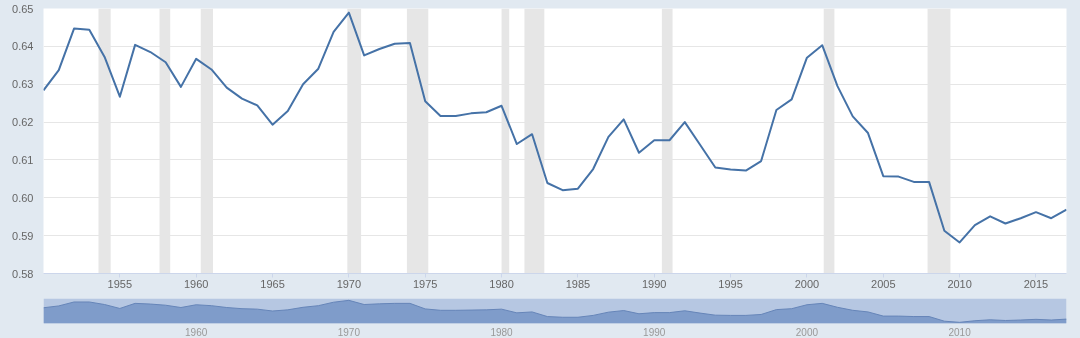 The image size is (1080, 338). I want to click on x-tick-label: 1985, so click(578, 283).